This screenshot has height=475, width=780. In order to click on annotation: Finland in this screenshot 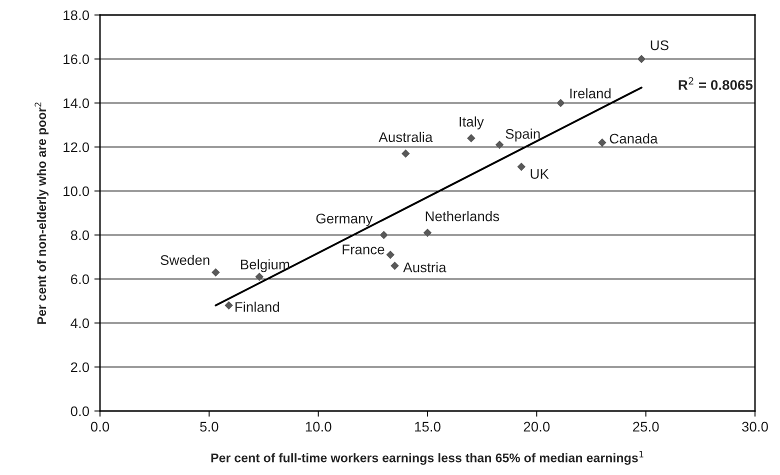, I will do `click(258, 307)`.